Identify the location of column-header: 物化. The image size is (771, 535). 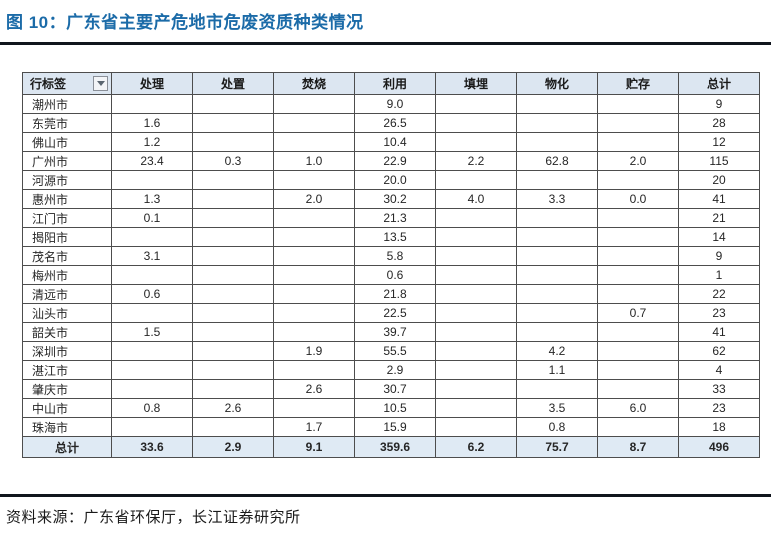
(557, 83).